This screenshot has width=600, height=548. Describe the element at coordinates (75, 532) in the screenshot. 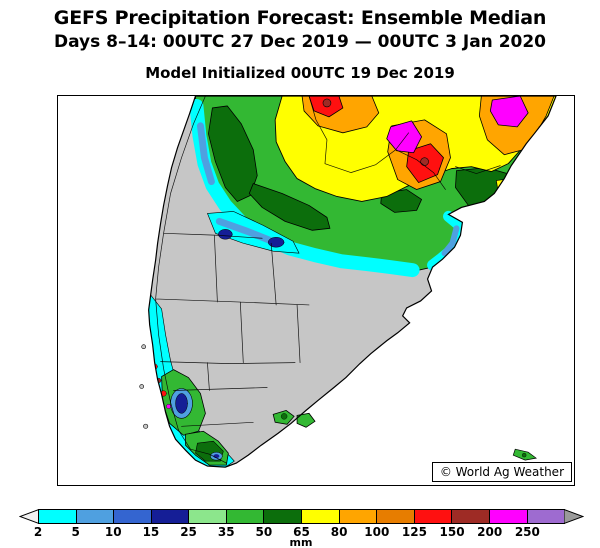

I see `legend-tick-5: 5` at that location.